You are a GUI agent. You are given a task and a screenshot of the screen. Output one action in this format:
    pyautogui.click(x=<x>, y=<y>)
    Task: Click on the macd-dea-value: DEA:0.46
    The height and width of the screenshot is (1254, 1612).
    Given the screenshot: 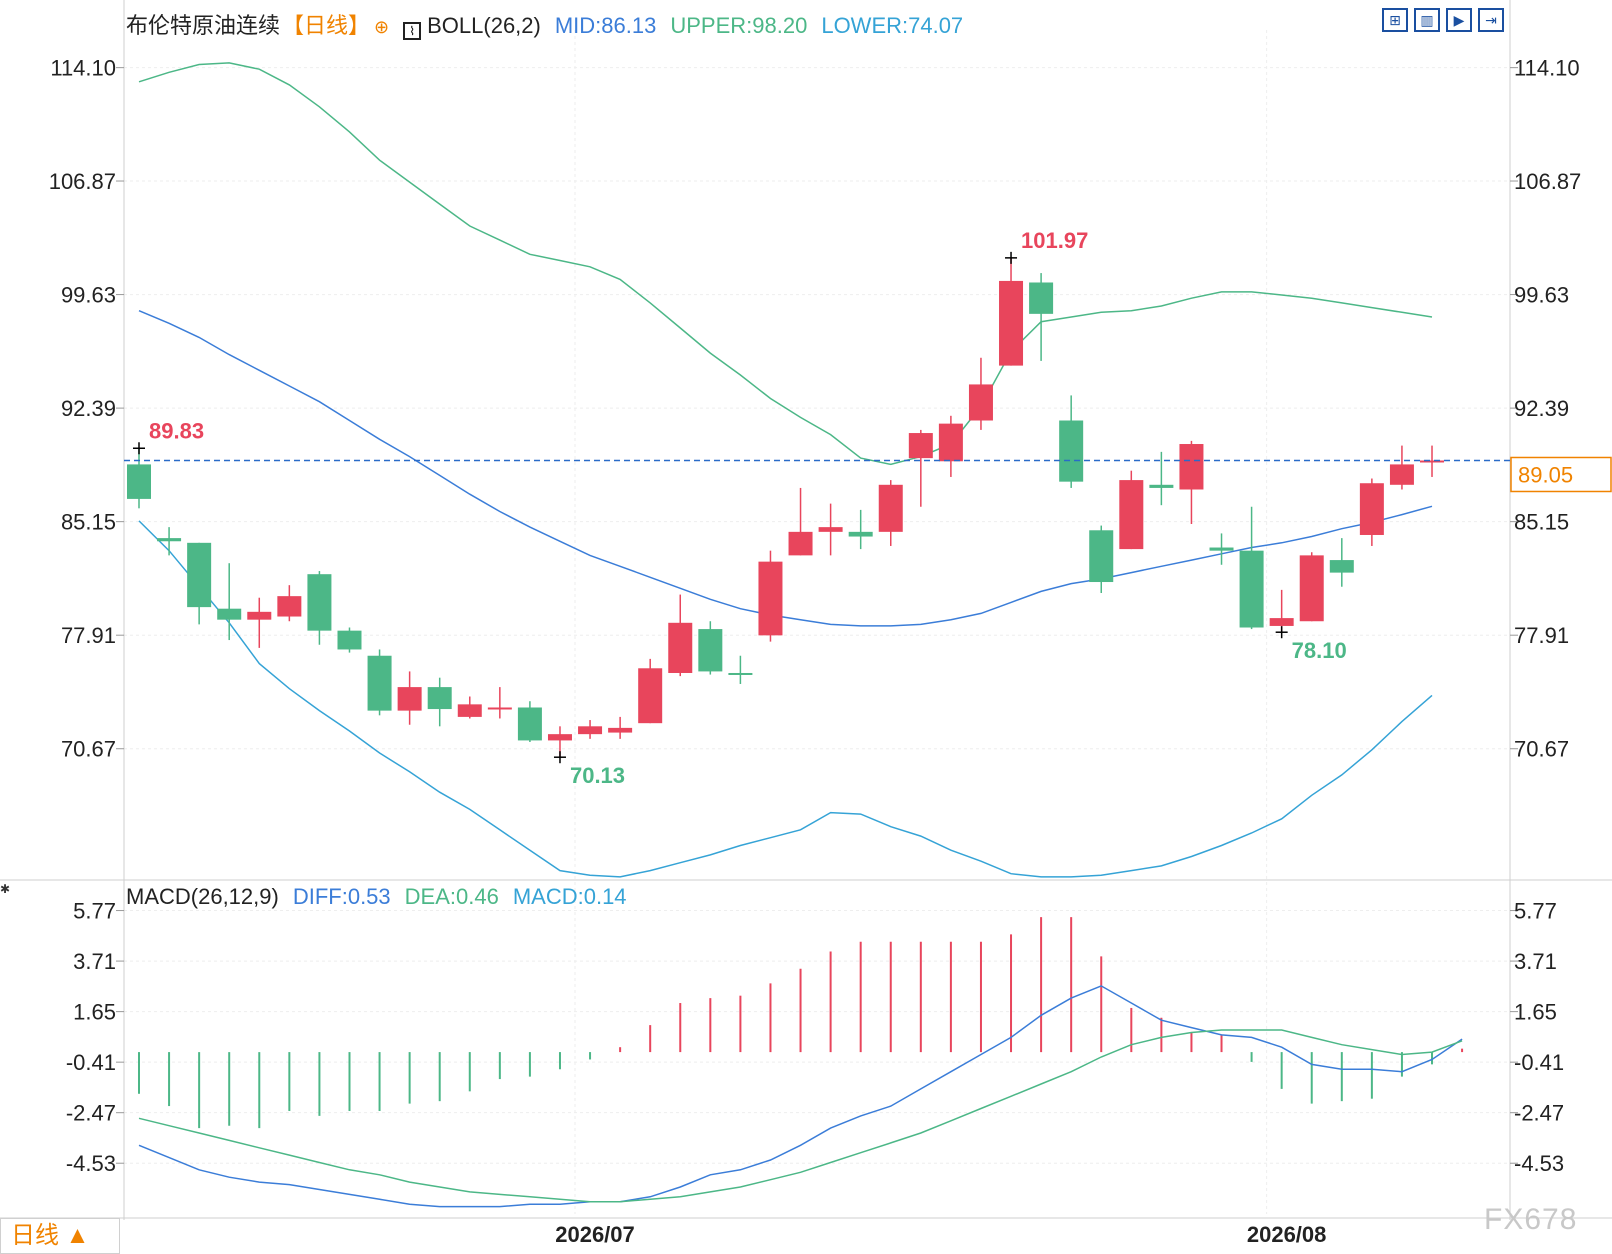 What is the action you would take?
    pyautogui.click(x=451, y=896)
    